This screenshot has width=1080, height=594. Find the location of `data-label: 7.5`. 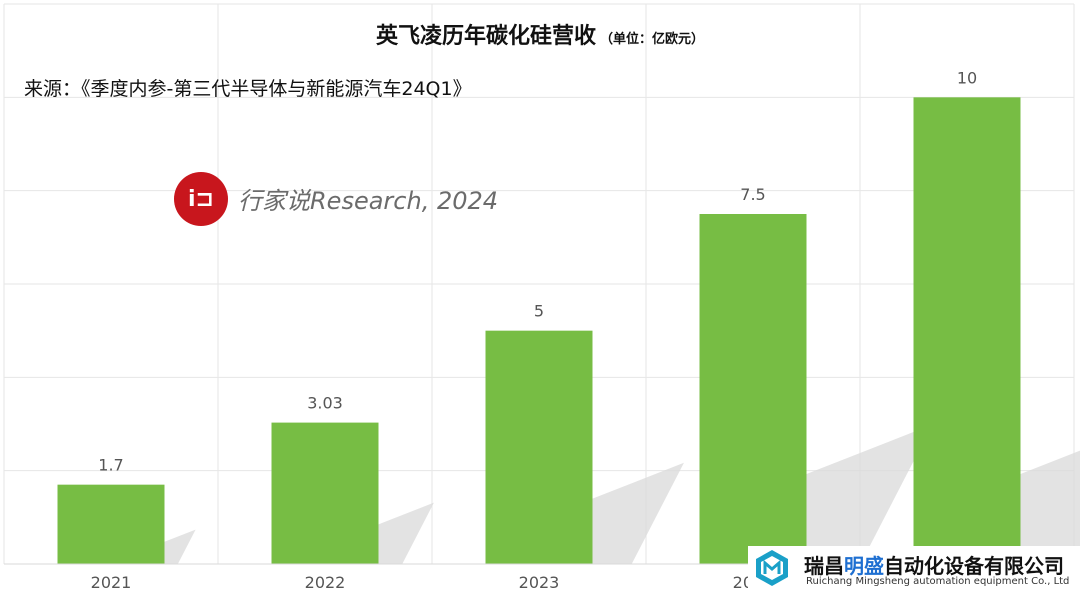

data-label: 7.5 is located at coordinates (752, 194).